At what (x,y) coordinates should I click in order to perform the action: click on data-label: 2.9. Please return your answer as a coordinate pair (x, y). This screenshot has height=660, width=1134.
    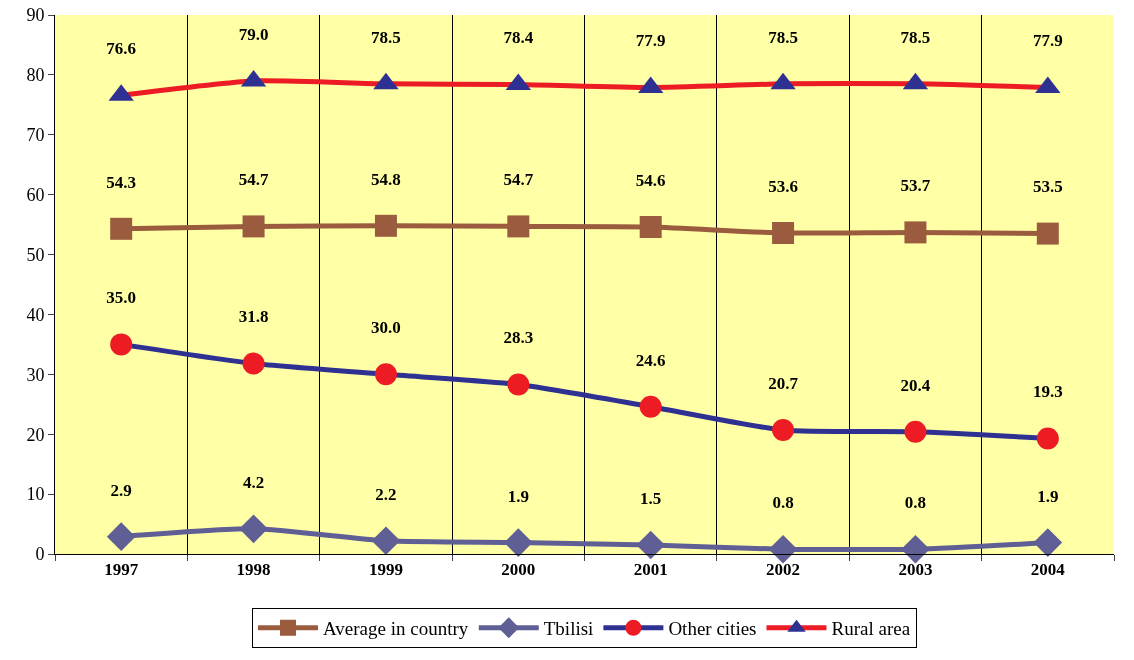
    Looking at the image, I should click on (121, 490).